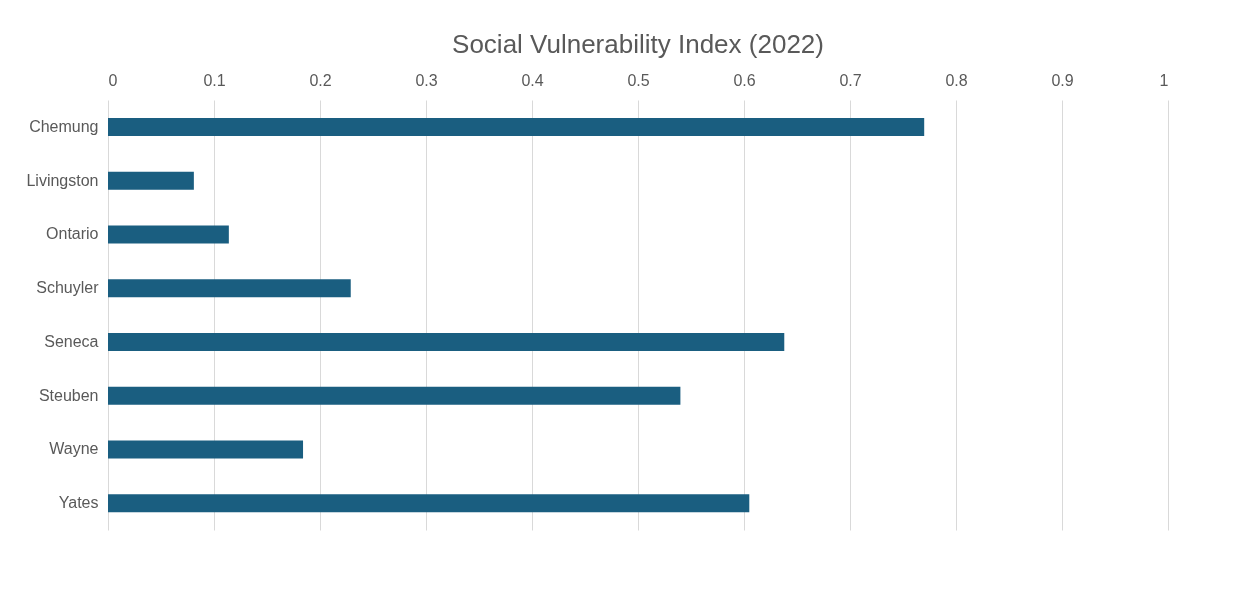 The image size is (1241, 590). What do you see at coordinates (71, 341) in the screenshot?
I see `y-tick-label: Seneca` at bounding box center [71, 341].